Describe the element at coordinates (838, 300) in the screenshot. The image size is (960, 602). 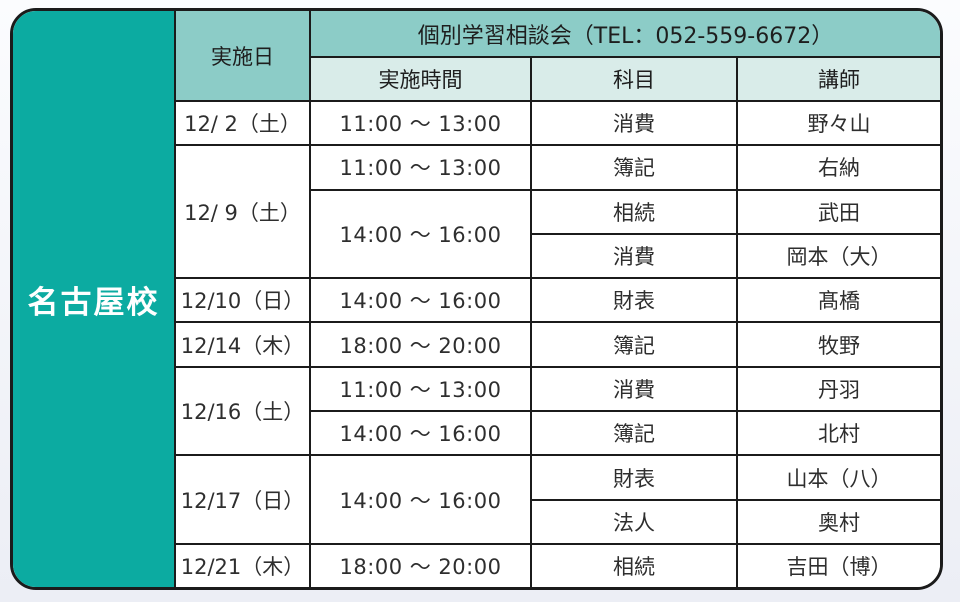
I see `instructor-cell: 髙橋` at that location.